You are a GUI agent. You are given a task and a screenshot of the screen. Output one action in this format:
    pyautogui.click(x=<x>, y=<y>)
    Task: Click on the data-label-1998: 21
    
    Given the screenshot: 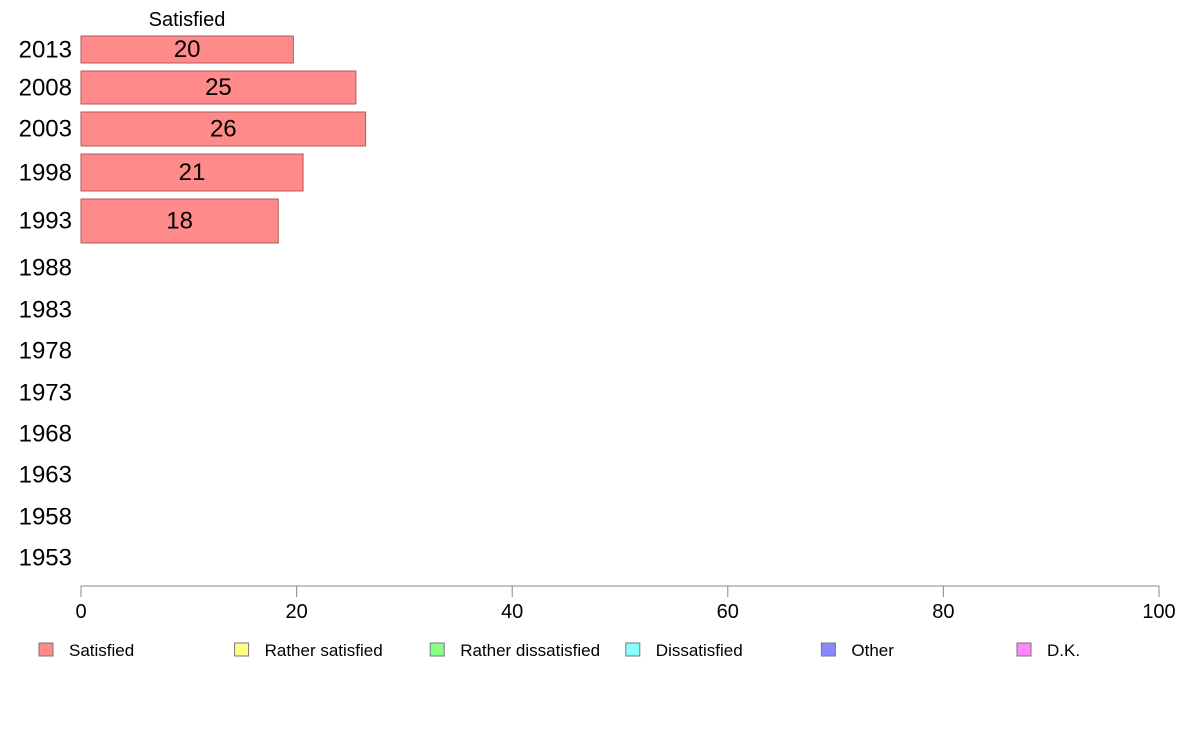 What is the action you would take?
    pyautogui.click(x=192, y=172)
    